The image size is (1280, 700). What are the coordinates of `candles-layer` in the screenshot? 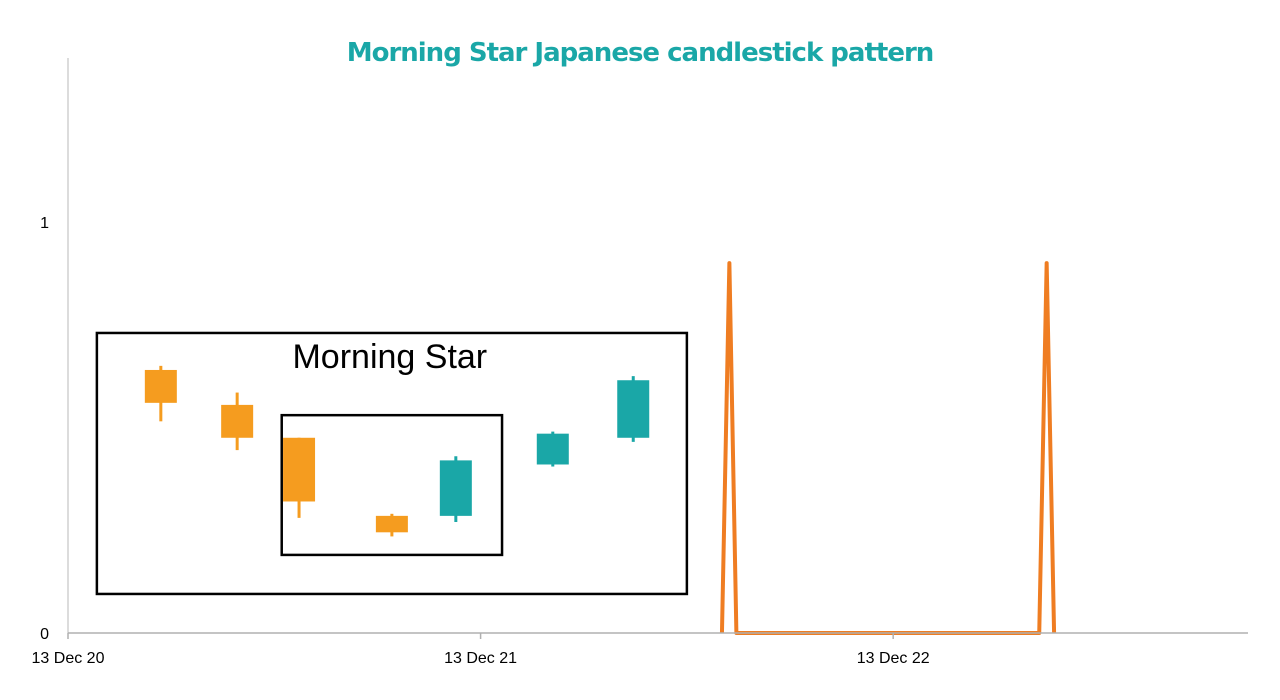 It's located at (397, 451).